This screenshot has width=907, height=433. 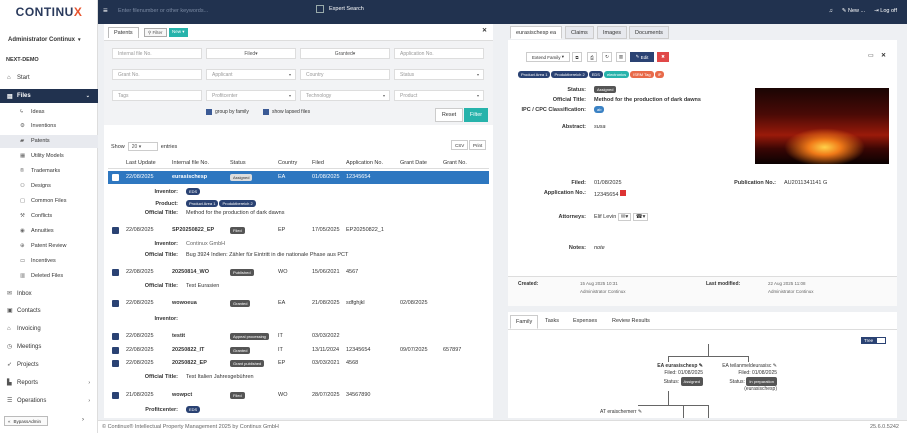 What do you see at coordinates (871, 56) in the screenshot?
I see `window-icon: ▭` at bounding box center [871, 56].